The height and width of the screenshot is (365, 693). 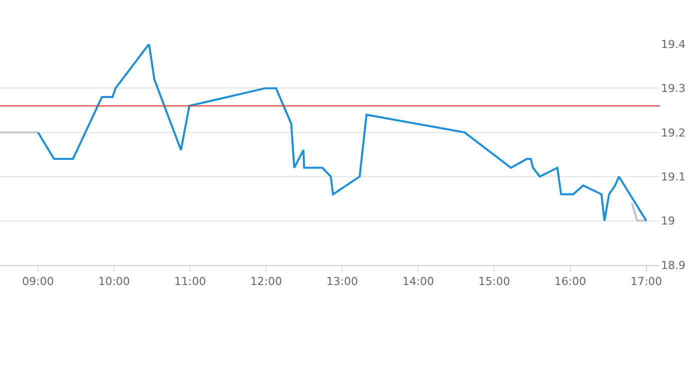 I want to click on x-tick-label: 16:00, so click(x=570, y=281).